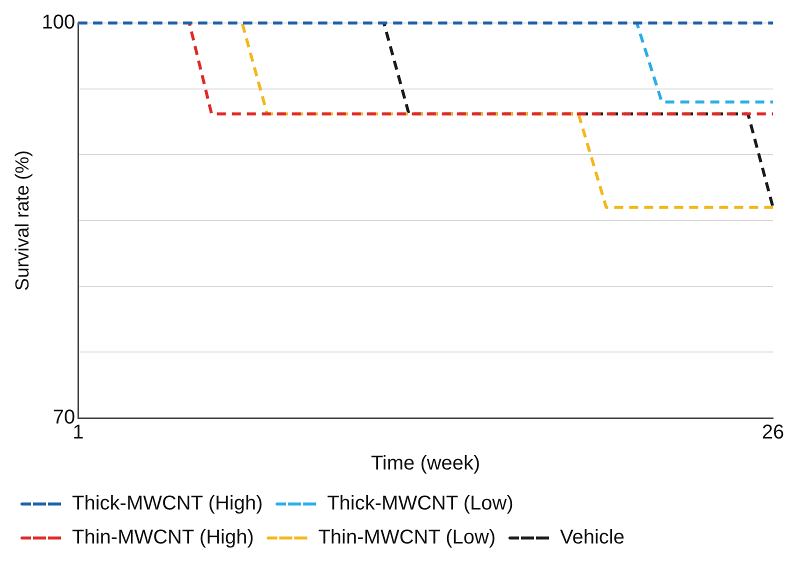 This screenshot has height=567, width=801. I want to click on x-tick-label: 1, so click(78, 433).